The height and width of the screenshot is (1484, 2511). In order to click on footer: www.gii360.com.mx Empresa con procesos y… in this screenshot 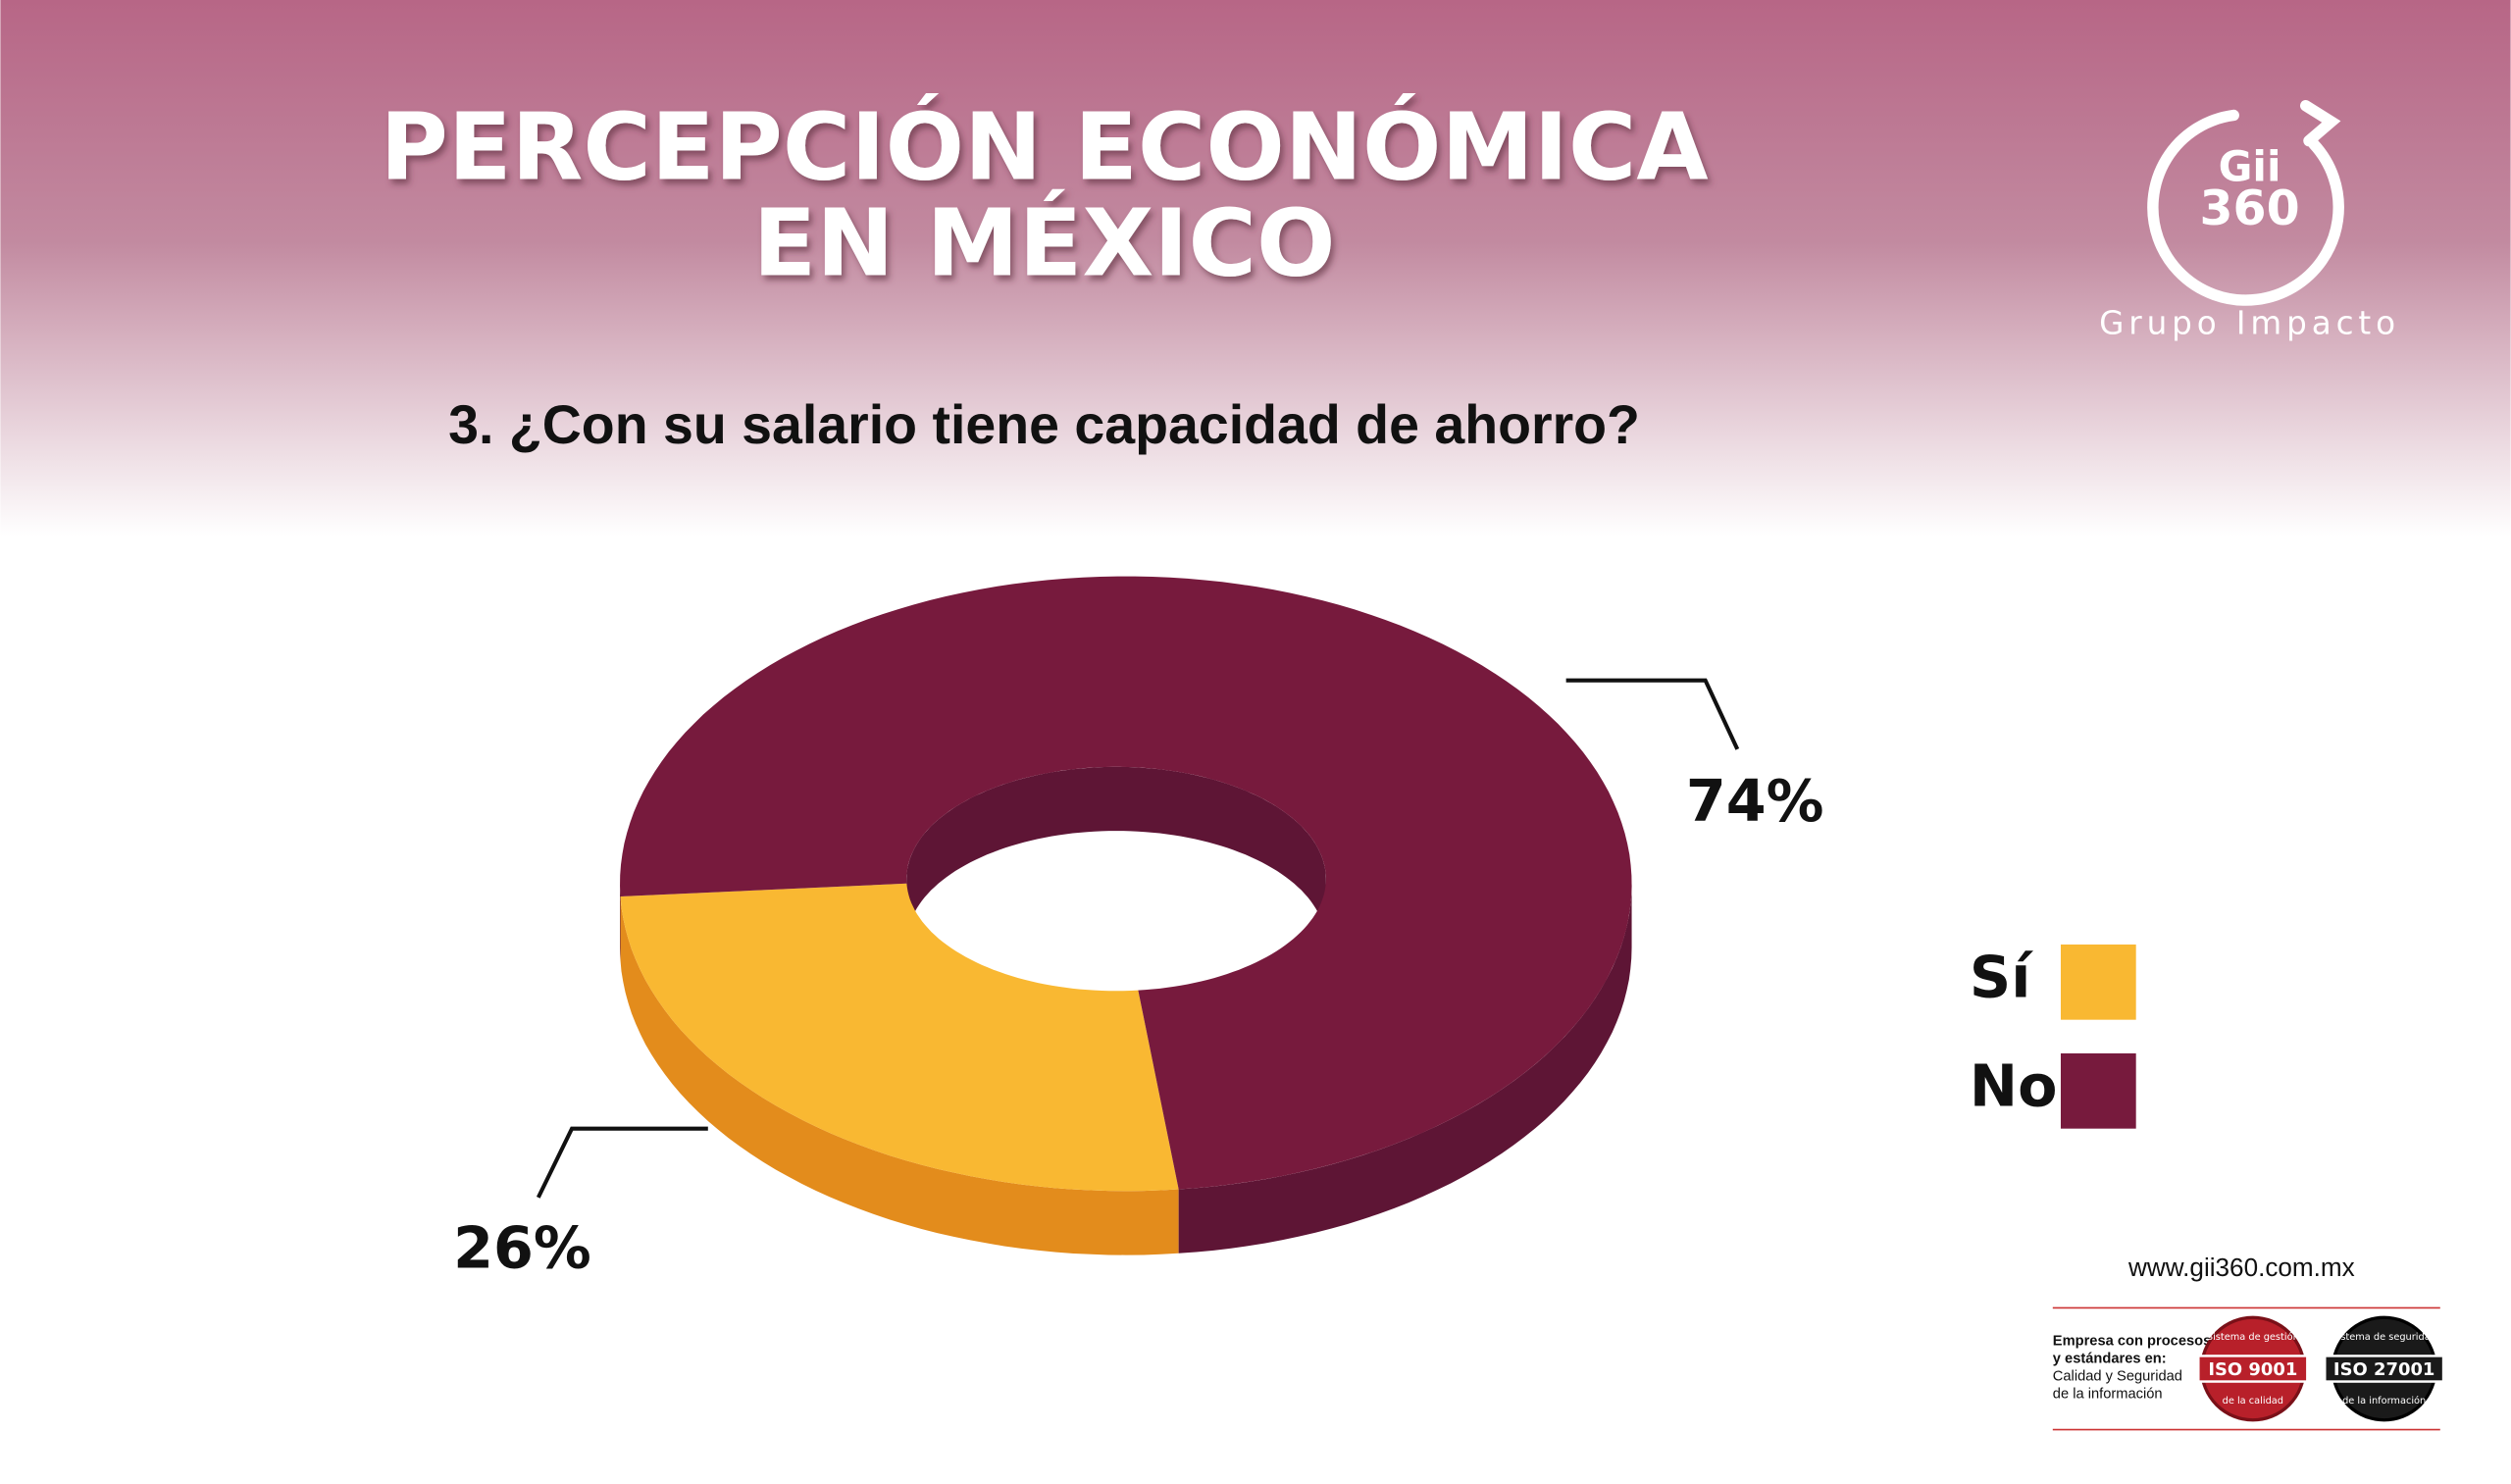, I will do `click(2248, 1342)`.